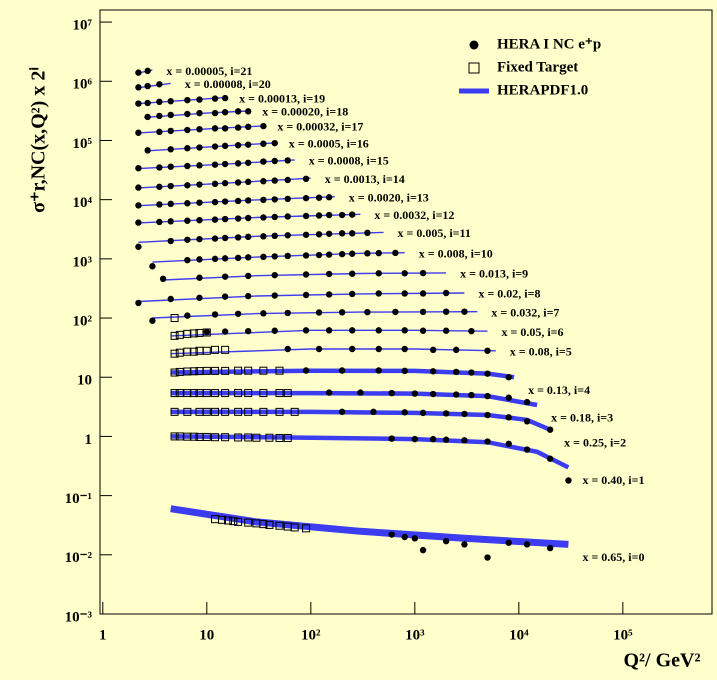 This screenshot has height=680, width=717. What do you see at coordinates (414, 215) in the screenshot?
I see `bin-label: x = 0.0032, i=12` at bounding box center [414, 215].